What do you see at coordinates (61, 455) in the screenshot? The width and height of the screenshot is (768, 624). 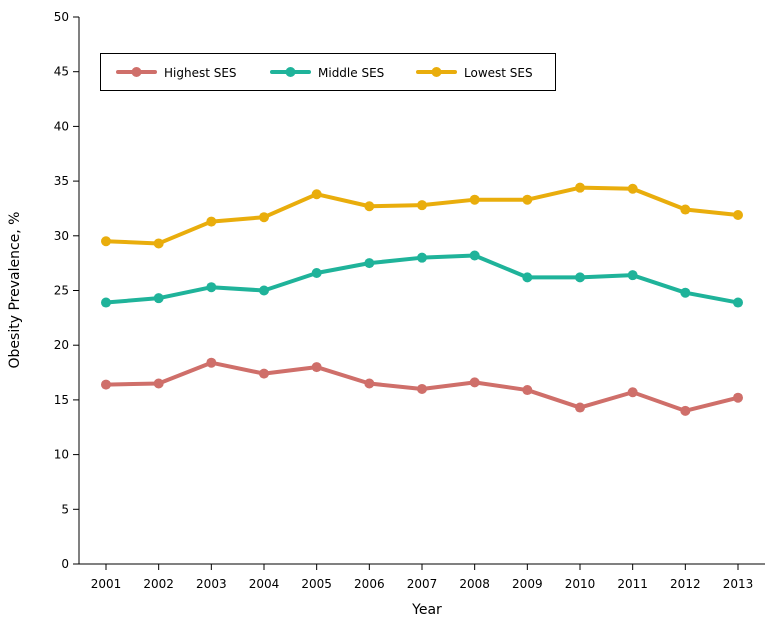 I see `y-tick-label: 10` at bounding box center [61, 455].